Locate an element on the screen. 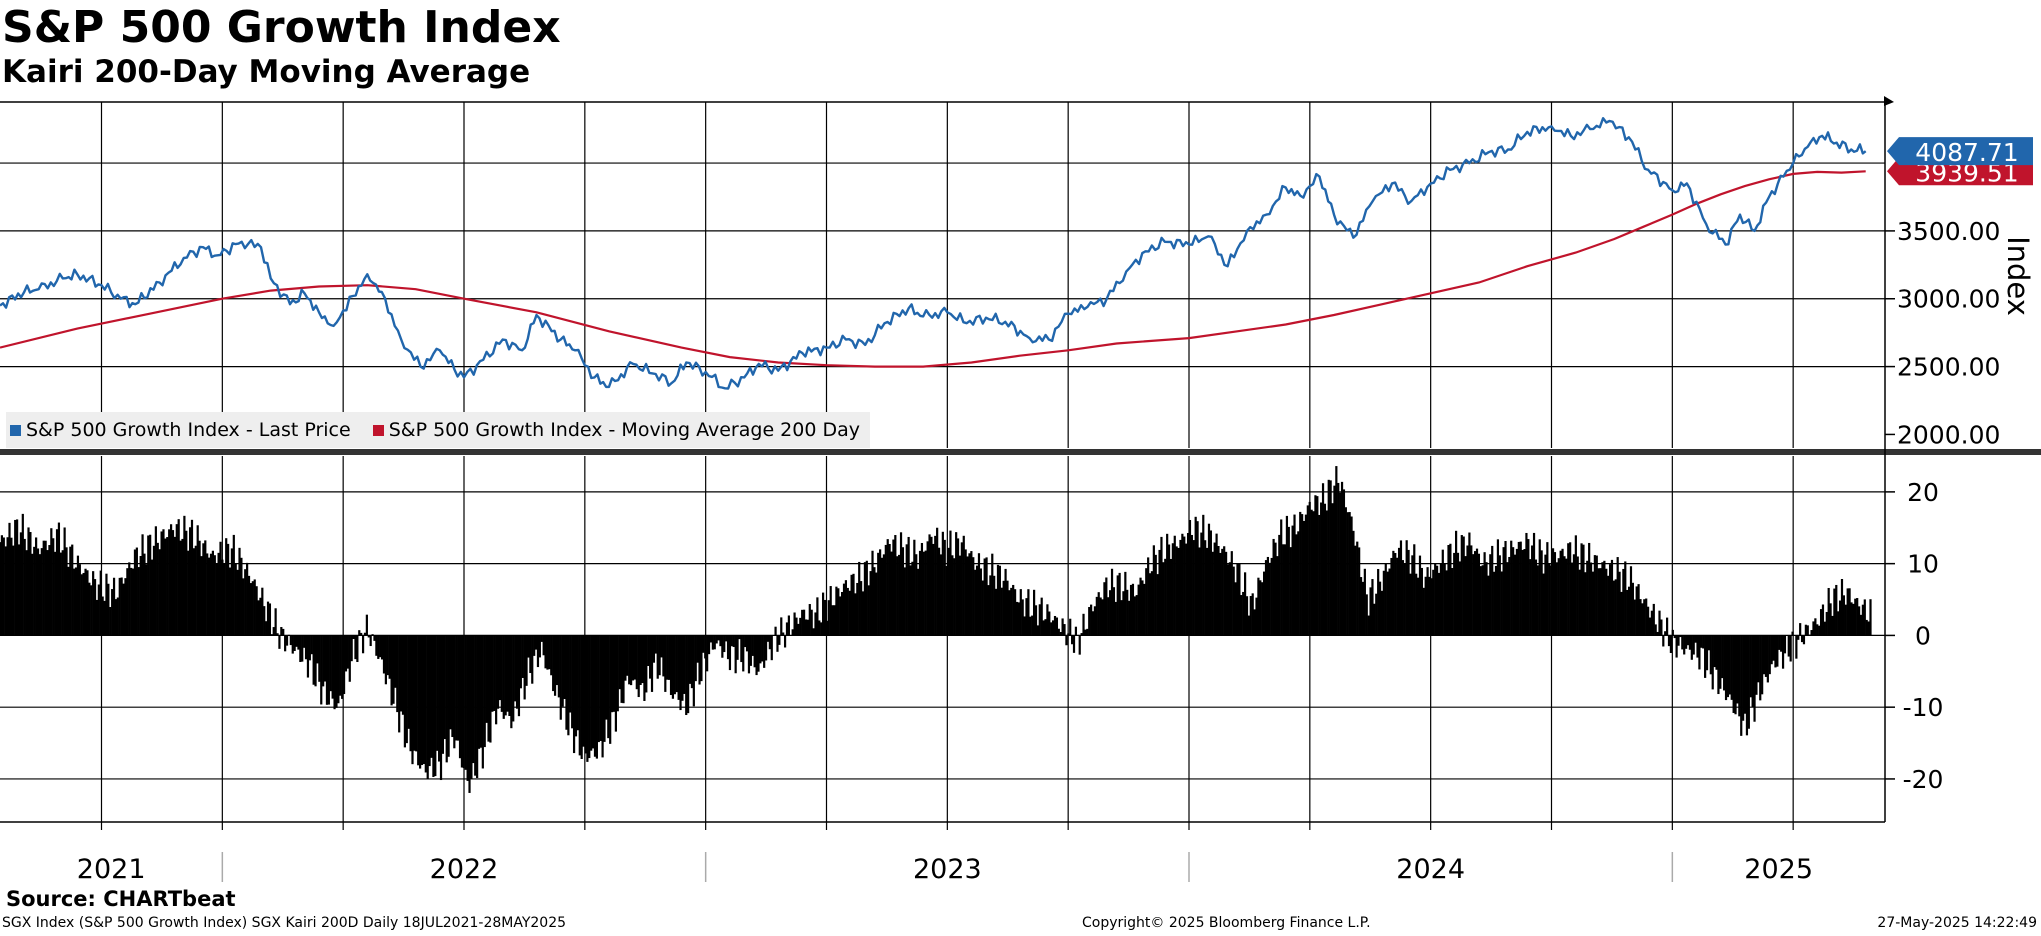 This screenshot has height=936, width=2041. legend-item-last-price: S&P 500 Growth Index - Last Price is located at coordinates (180, 430).